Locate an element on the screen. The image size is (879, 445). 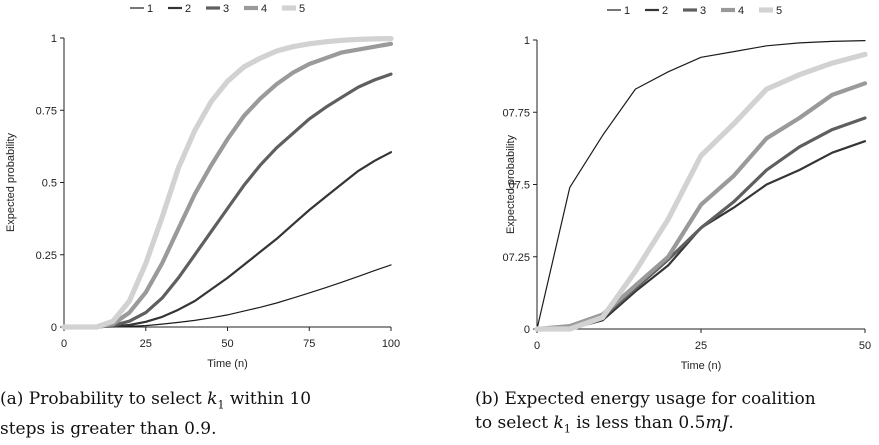
caption-a-line2: steps is greater than 0.9. is located at coordinates (108, 429).